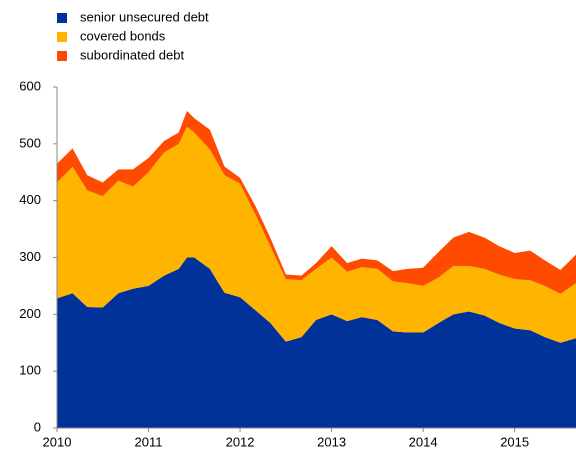  Describe the element at coordinates (30, 199) in the screenshot. I see `y-tick-label: 400` at that location.